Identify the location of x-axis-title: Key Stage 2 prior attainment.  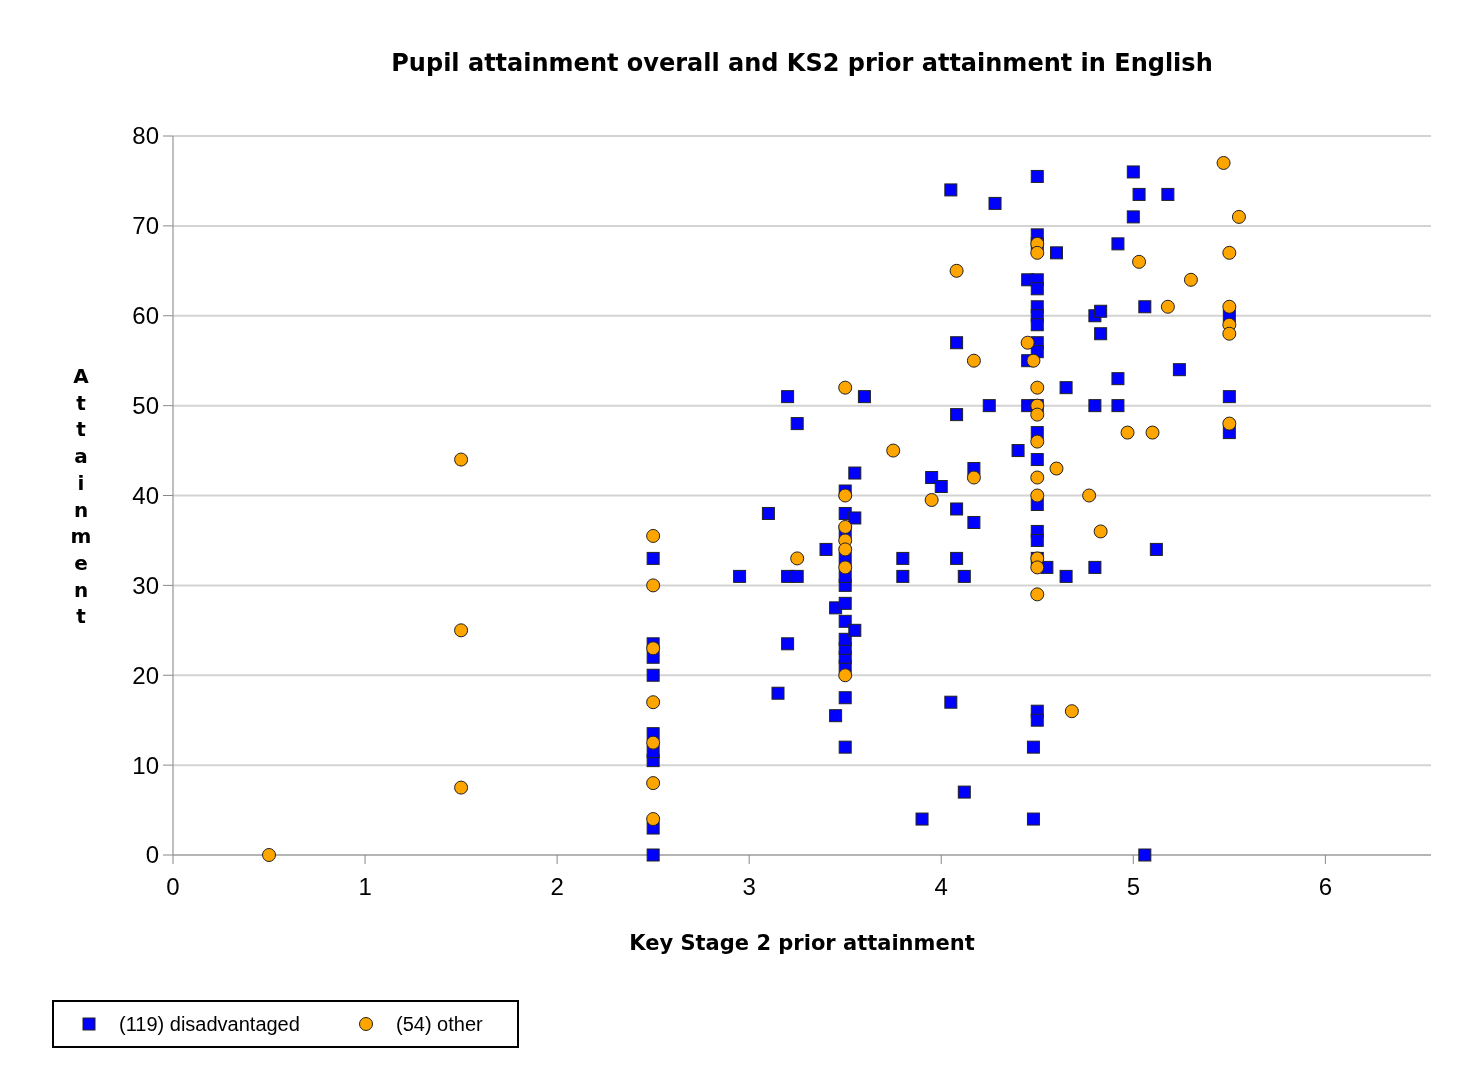
(802, 943).